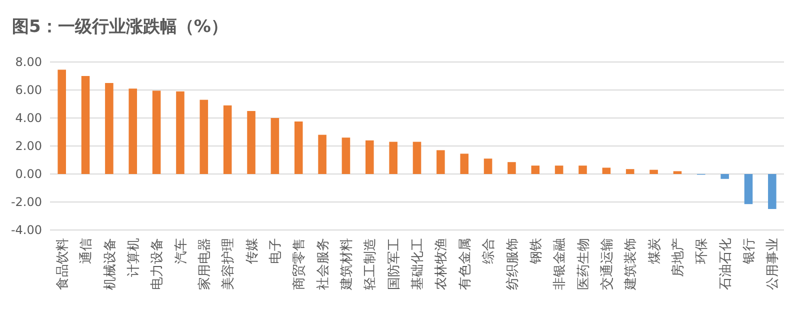 The width and height of the screenshot is (802, 322). Describe the element at coordinates (442, 264) in the screenshot. I see `x-tick-label: 农林牧渔` at that location.